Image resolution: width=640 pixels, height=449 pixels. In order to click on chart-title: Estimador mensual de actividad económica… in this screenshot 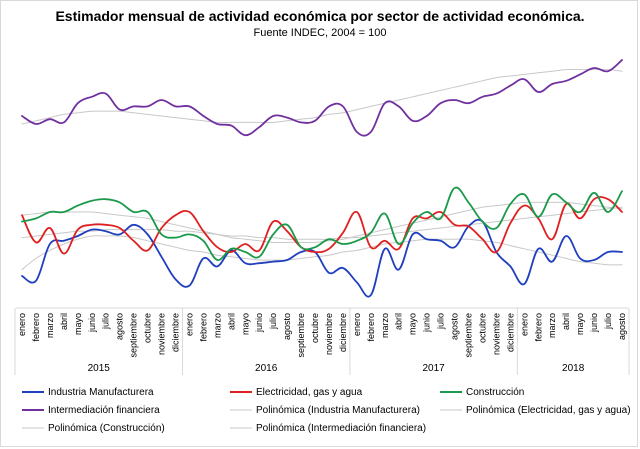, I will do `click(320, 16)`.